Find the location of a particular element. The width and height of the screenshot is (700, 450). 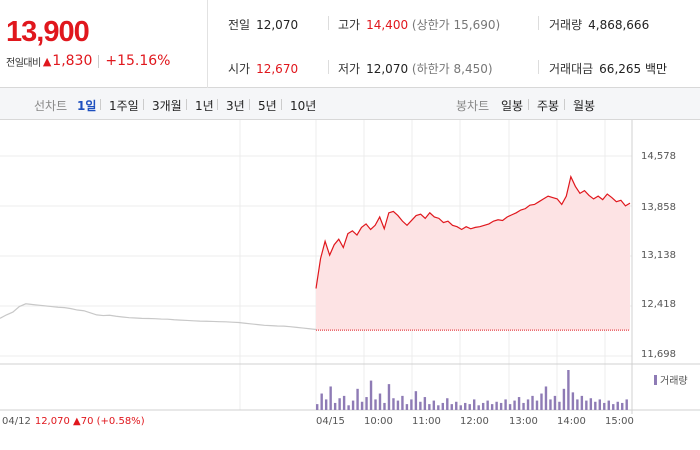

volume-stat: 거래량 4,868,666 is located at coordinates (599, 24).